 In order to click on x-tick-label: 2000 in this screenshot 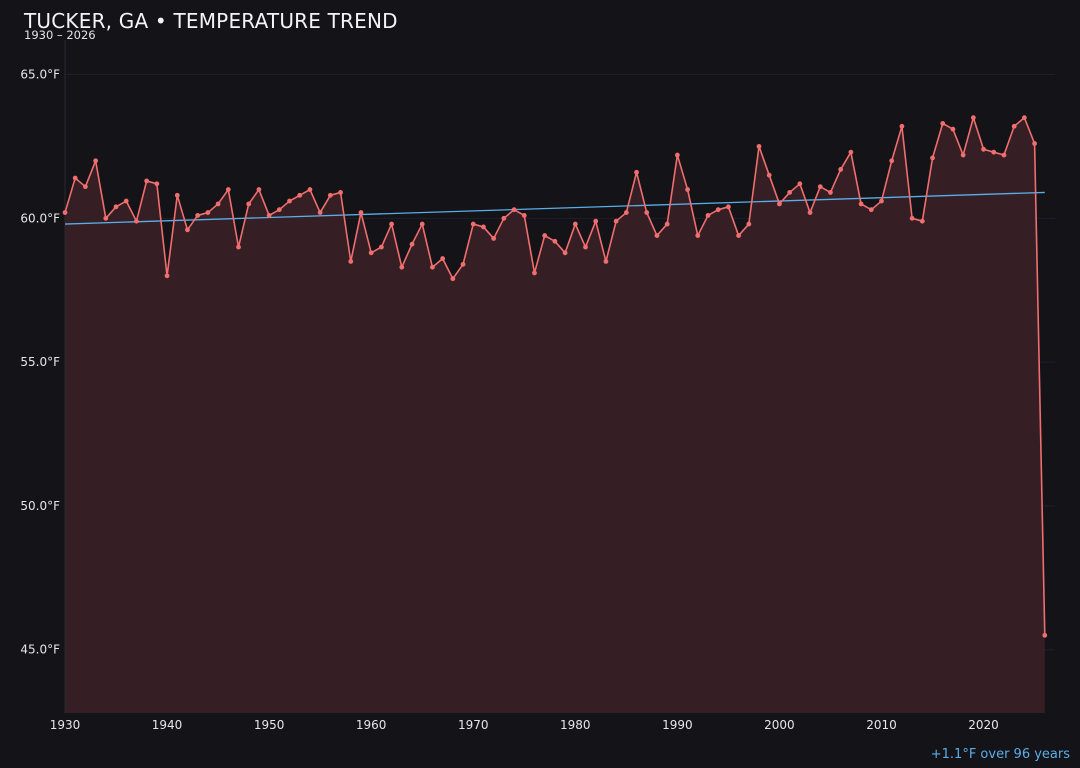, I will do `click(779, 725)`.